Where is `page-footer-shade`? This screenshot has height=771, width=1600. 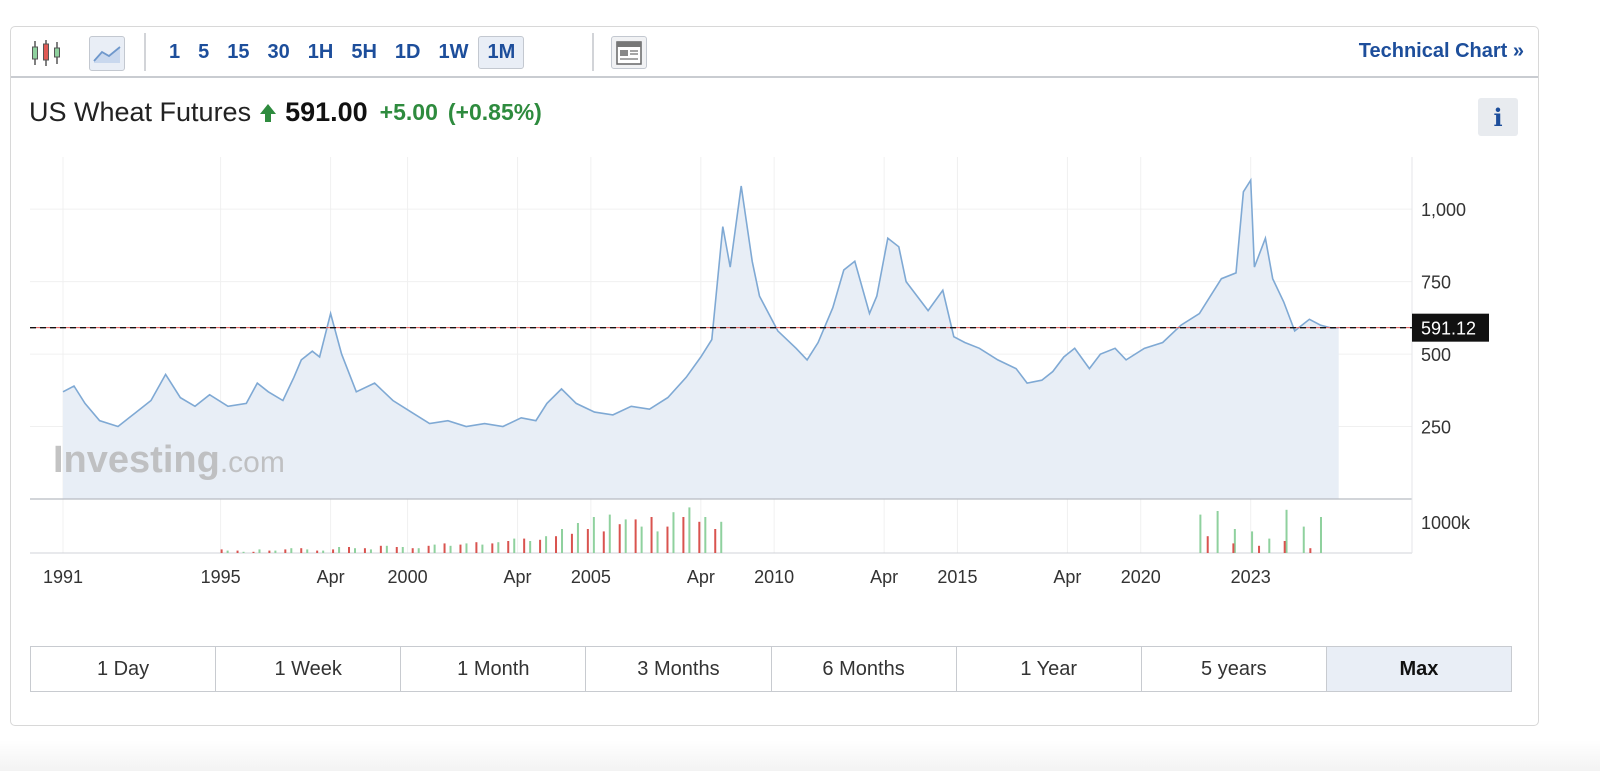 page-footer-shade is located at coordinates (800, 755).